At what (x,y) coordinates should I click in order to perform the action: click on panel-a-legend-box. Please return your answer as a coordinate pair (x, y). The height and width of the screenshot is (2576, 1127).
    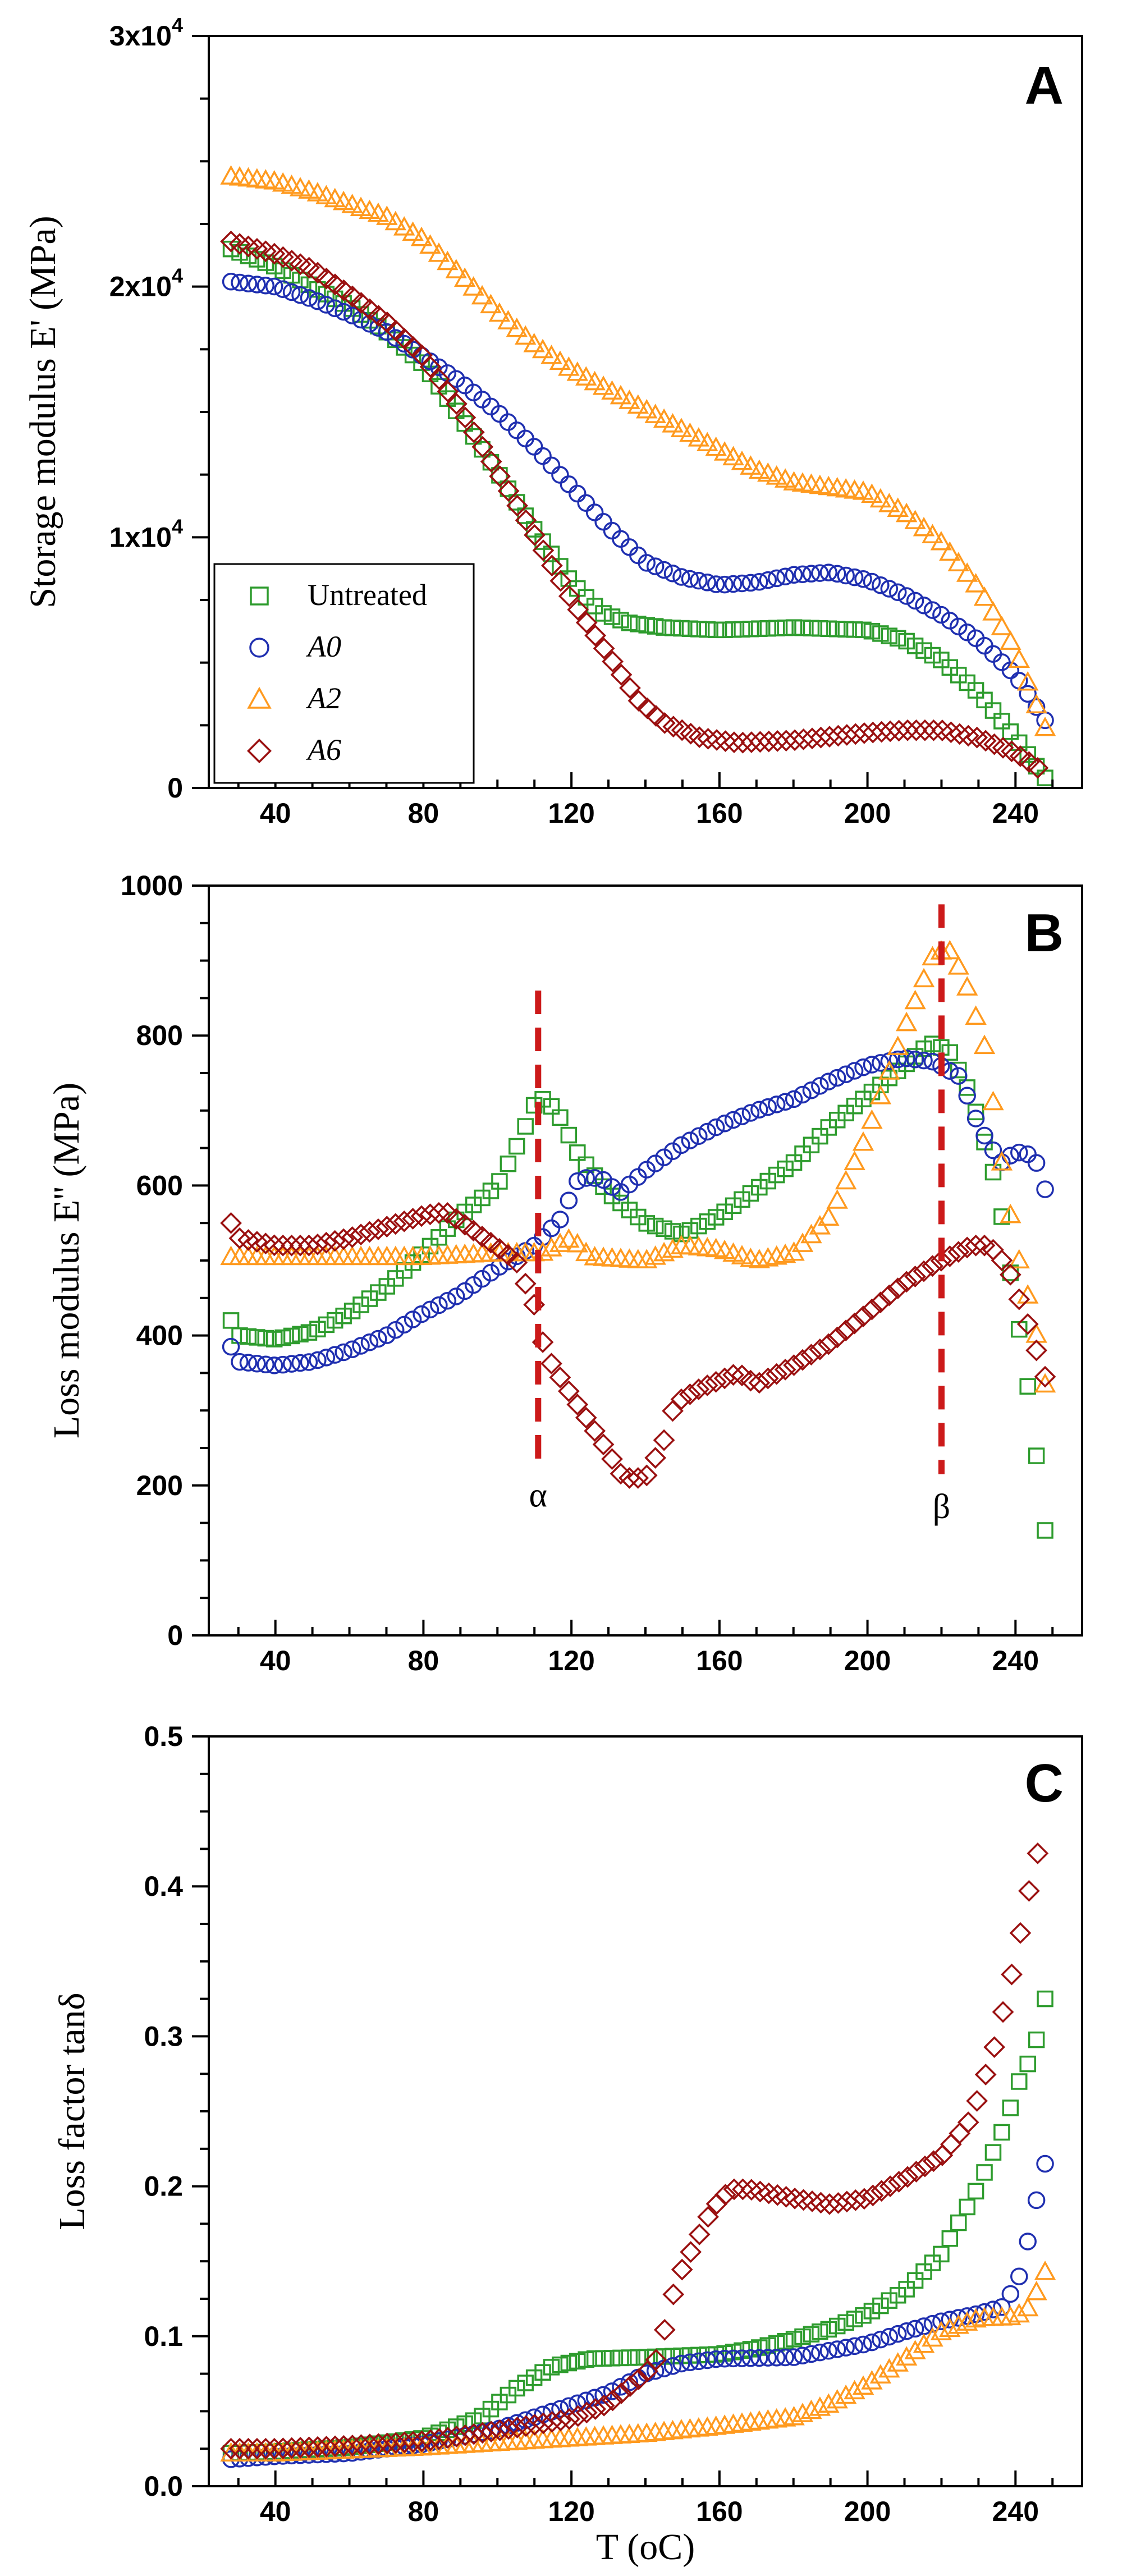
    Looking at the image, I should click on (344, 673).